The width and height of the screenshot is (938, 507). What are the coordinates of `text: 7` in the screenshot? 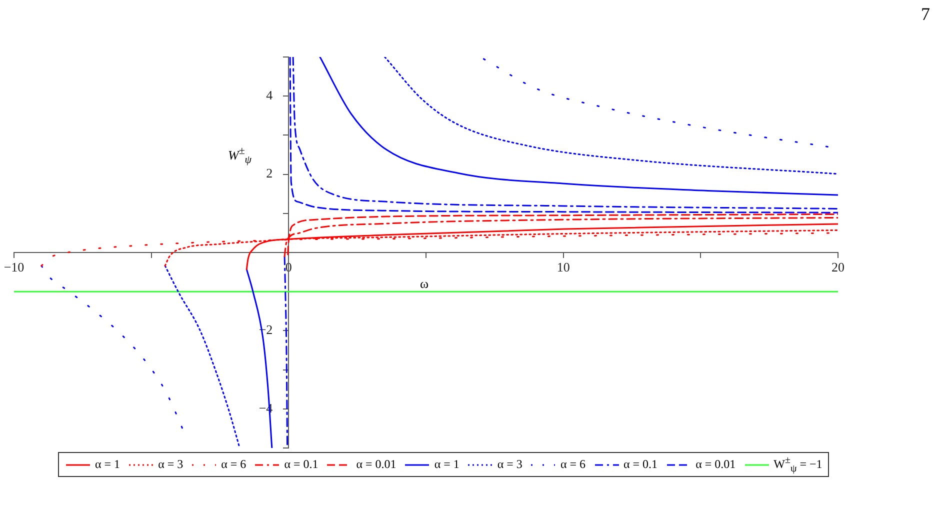 It's located at (925, 14).